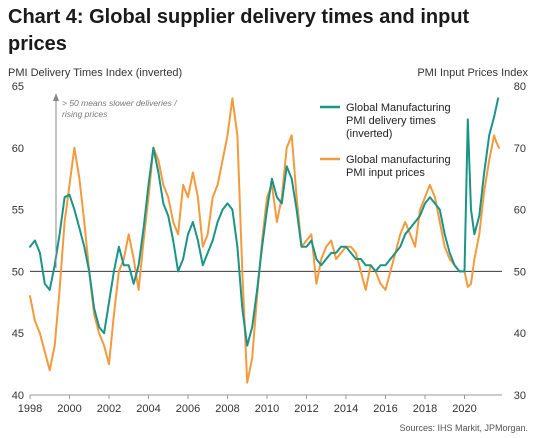 The image size is (535, 438). I want to click on right-tick-label: 30, so click(520, 396).